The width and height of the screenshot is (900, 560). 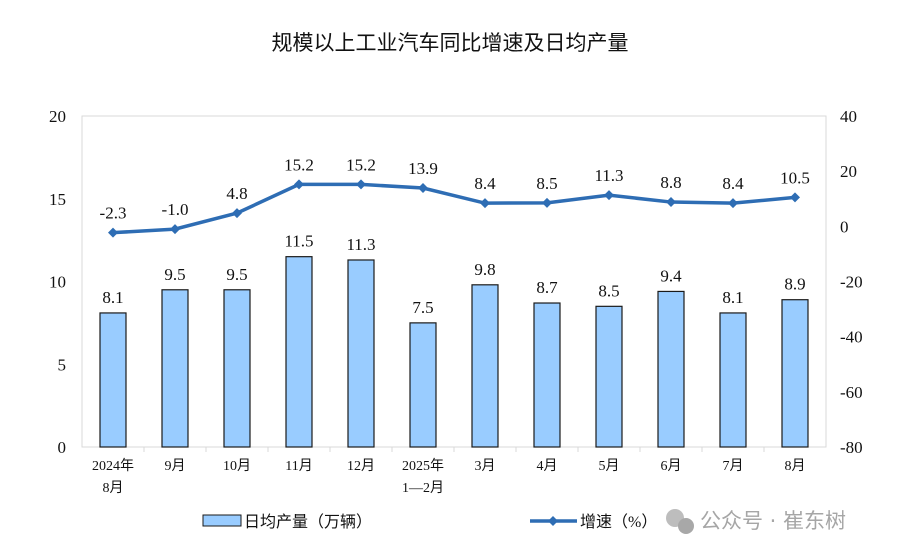 I want to click on x-tick-label: 2025年, so click(x=423, y=466).